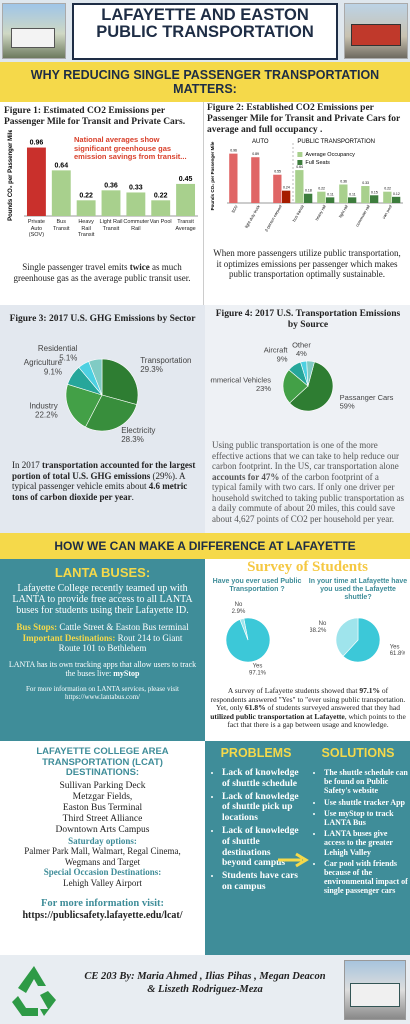 This screenshot has width=410, height=1024. Describe the element at coordinates (138, 430) in the screenshot. I see `slice-label: Electricity` at that location.